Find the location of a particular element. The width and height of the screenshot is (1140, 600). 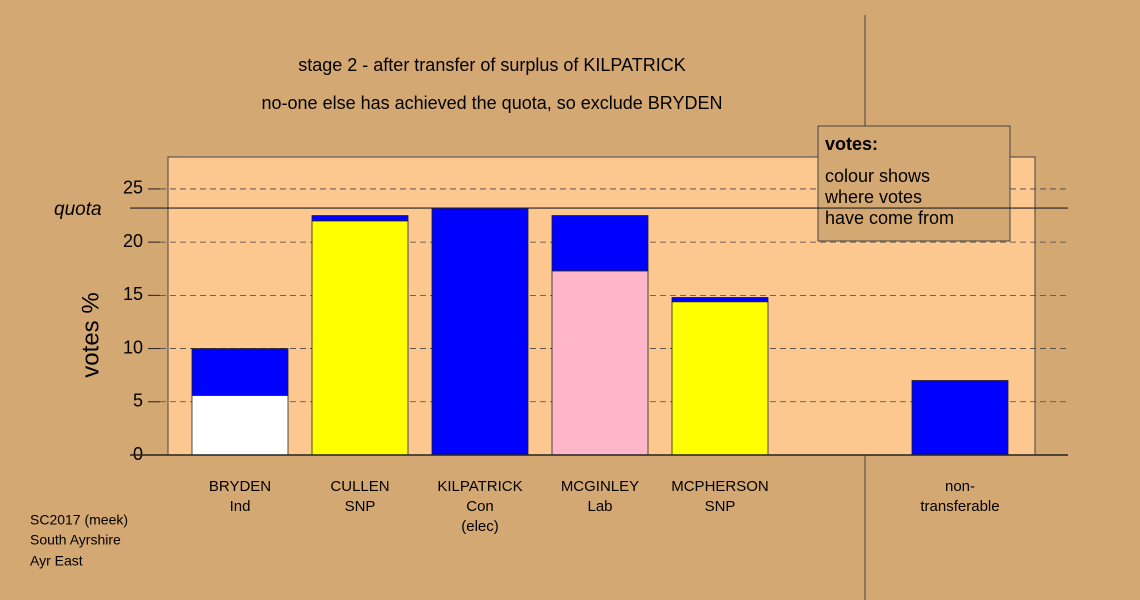

legend-box is located at coordinates (914, 183).